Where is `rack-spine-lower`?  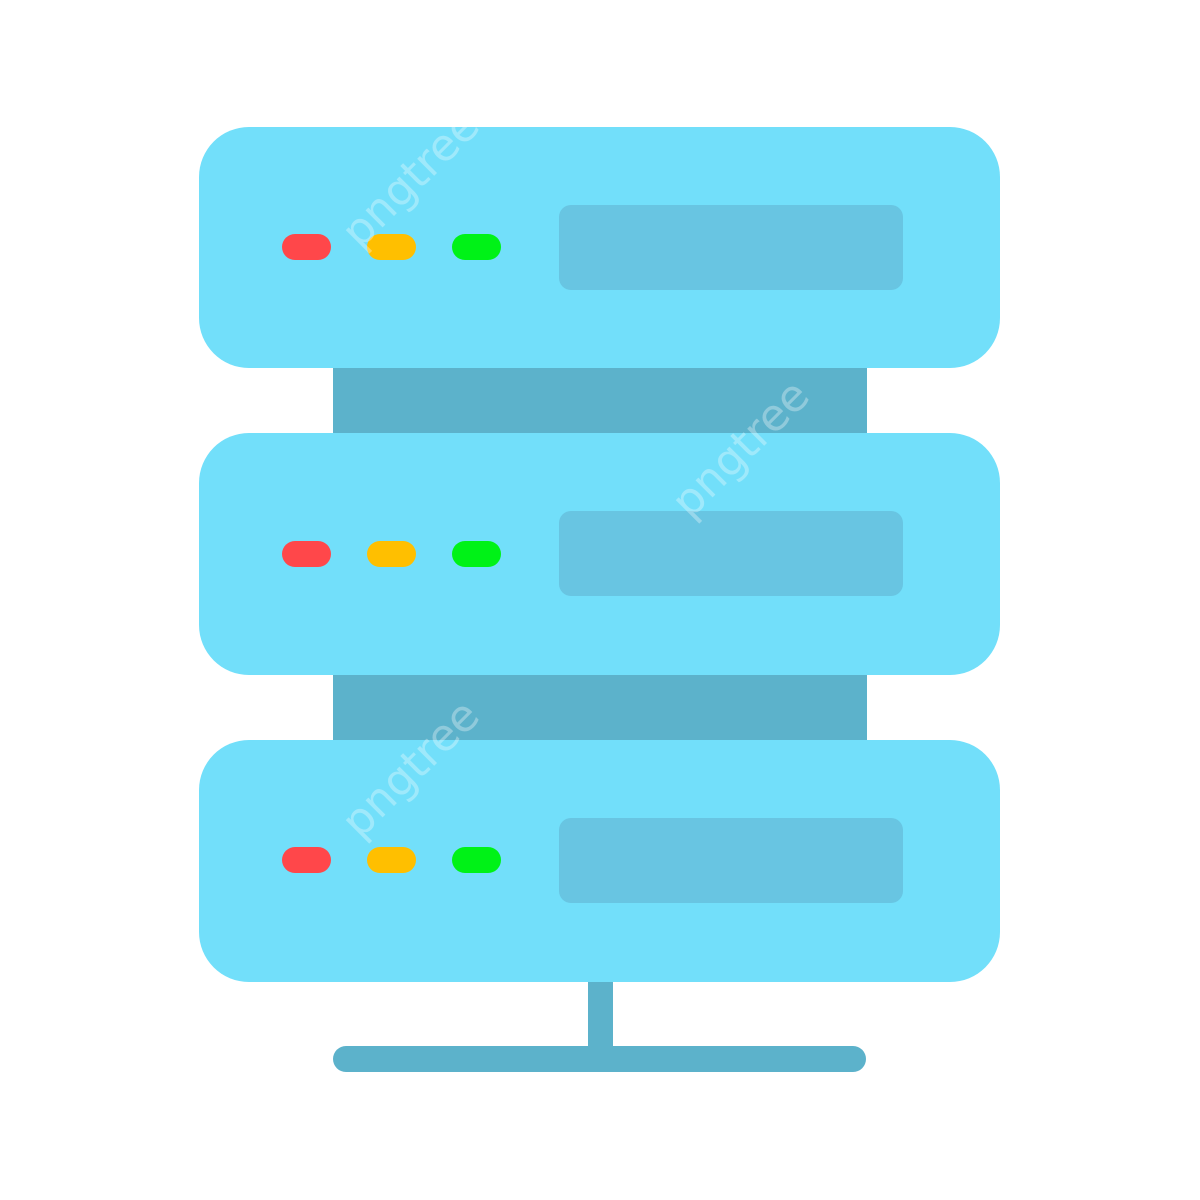
rack-spine-lower is located at coordinates (600, 708).